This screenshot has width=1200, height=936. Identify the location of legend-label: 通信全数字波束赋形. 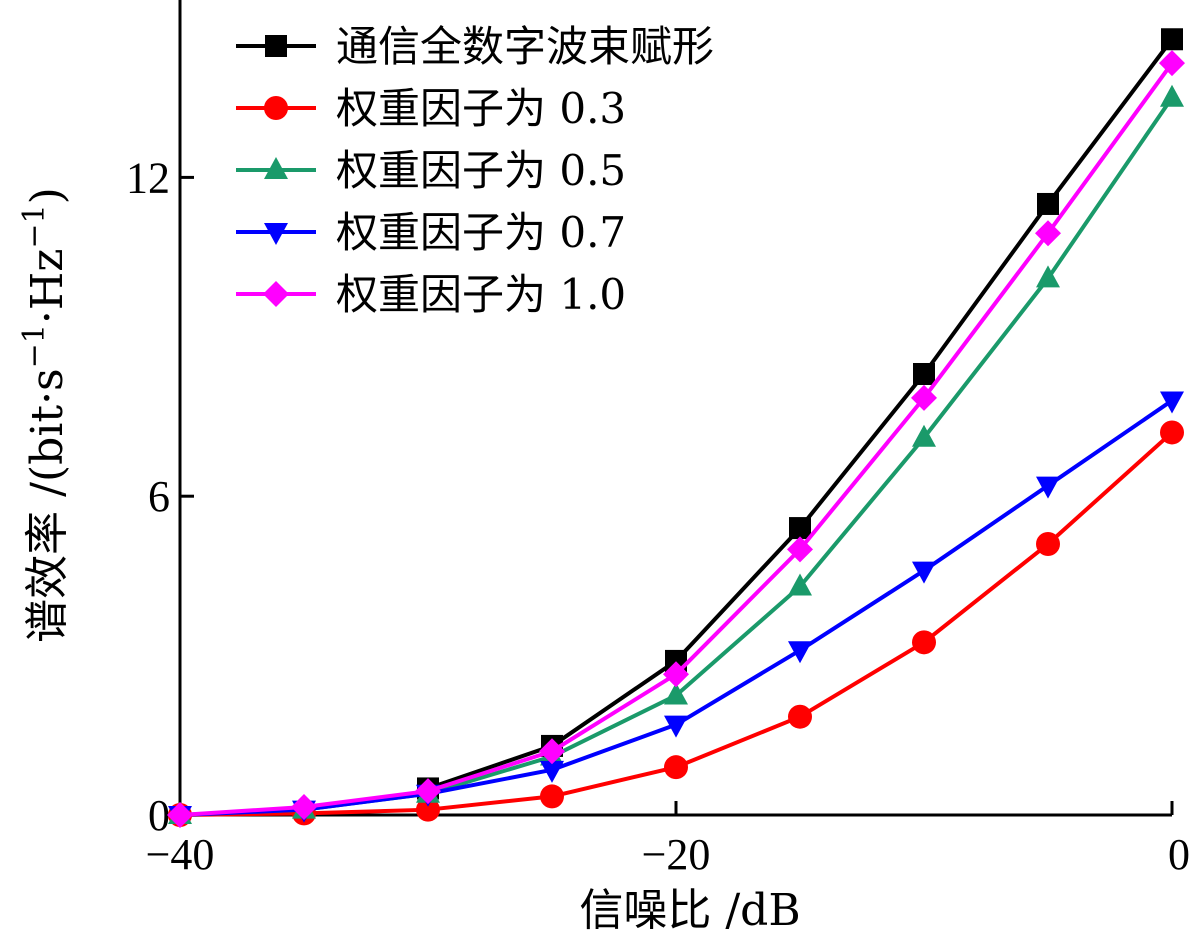
(525, 46).